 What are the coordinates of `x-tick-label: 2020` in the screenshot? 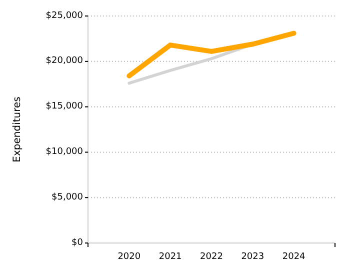 It's located at (129, 257).